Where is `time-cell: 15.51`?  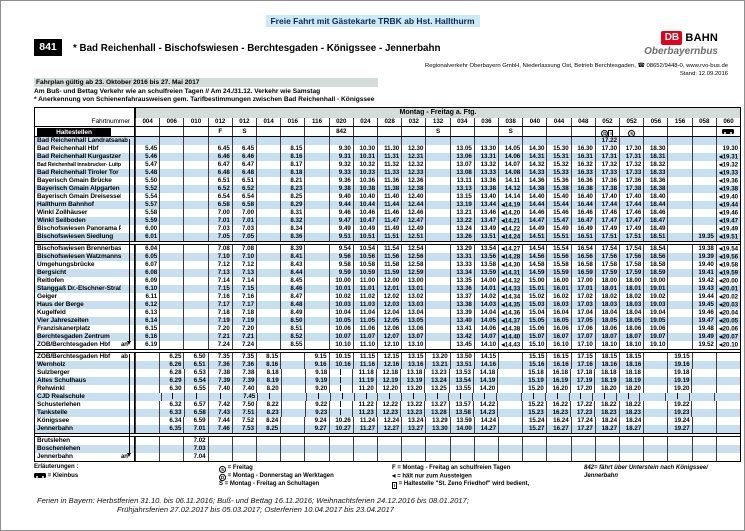
time-cell: 15.51 is located at coordinates (558, 237).